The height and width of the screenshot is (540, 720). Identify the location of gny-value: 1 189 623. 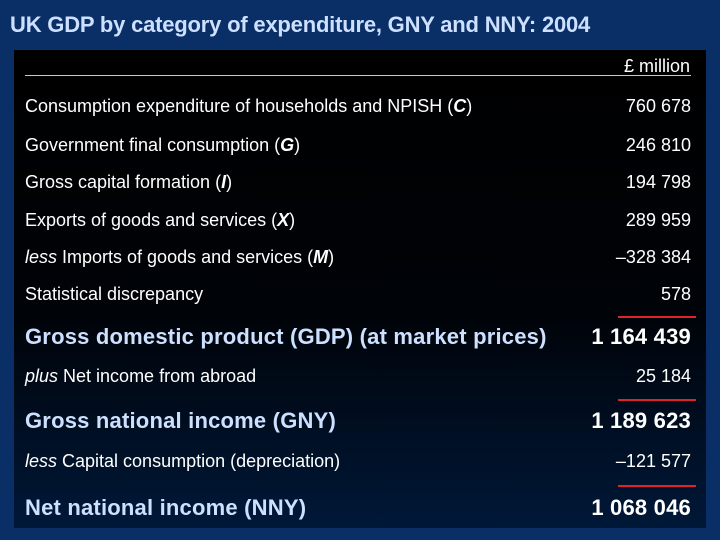
(641, 420).